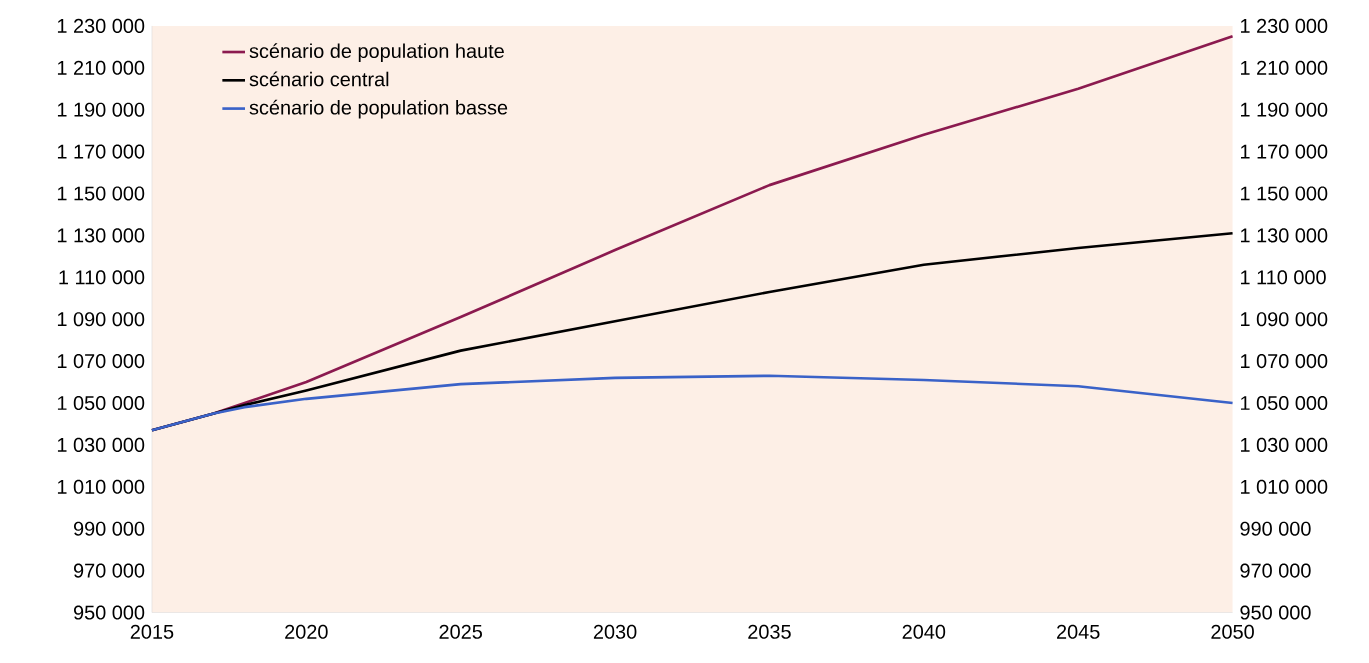 The image size is (1369, 663). I want to click on y2-tick-label: 1 190 000, so click(1284, 109).